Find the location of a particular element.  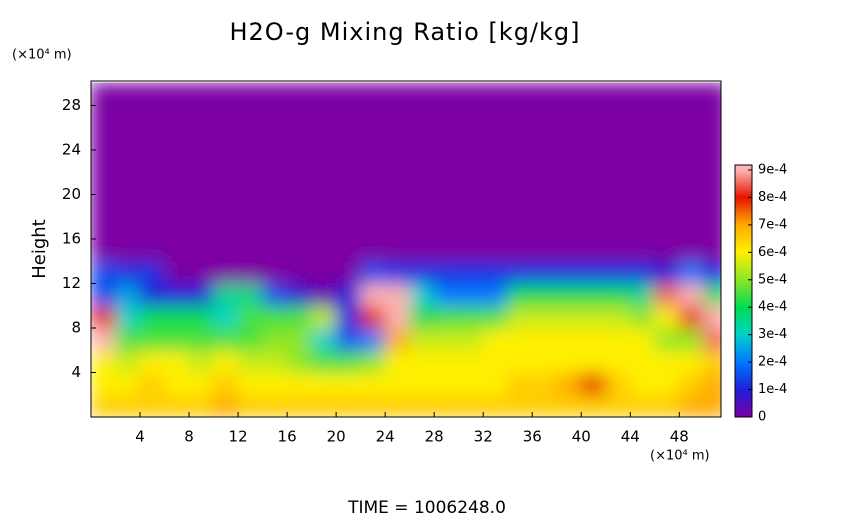

colorbar-tick-label: 4e-4 is located at coordinates (772, 307).